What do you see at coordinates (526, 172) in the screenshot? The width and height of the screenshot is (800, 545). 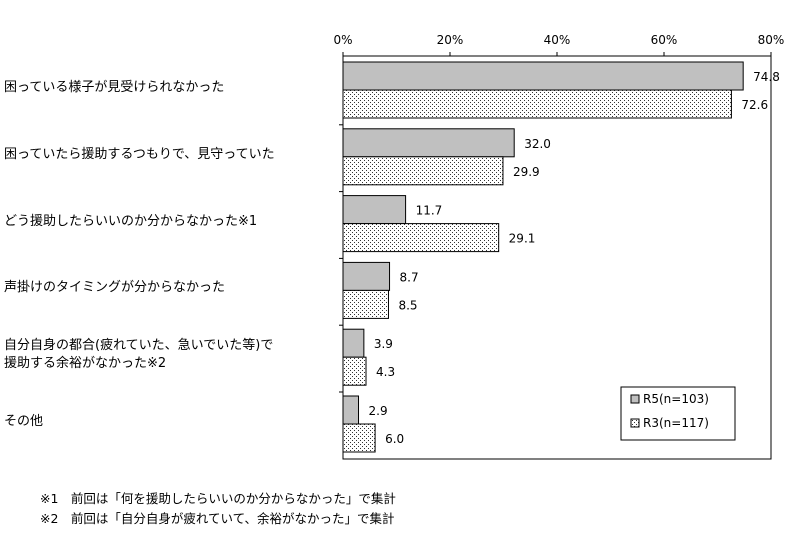 I see `value-label: 29.9` at bounding box center [526, 172].